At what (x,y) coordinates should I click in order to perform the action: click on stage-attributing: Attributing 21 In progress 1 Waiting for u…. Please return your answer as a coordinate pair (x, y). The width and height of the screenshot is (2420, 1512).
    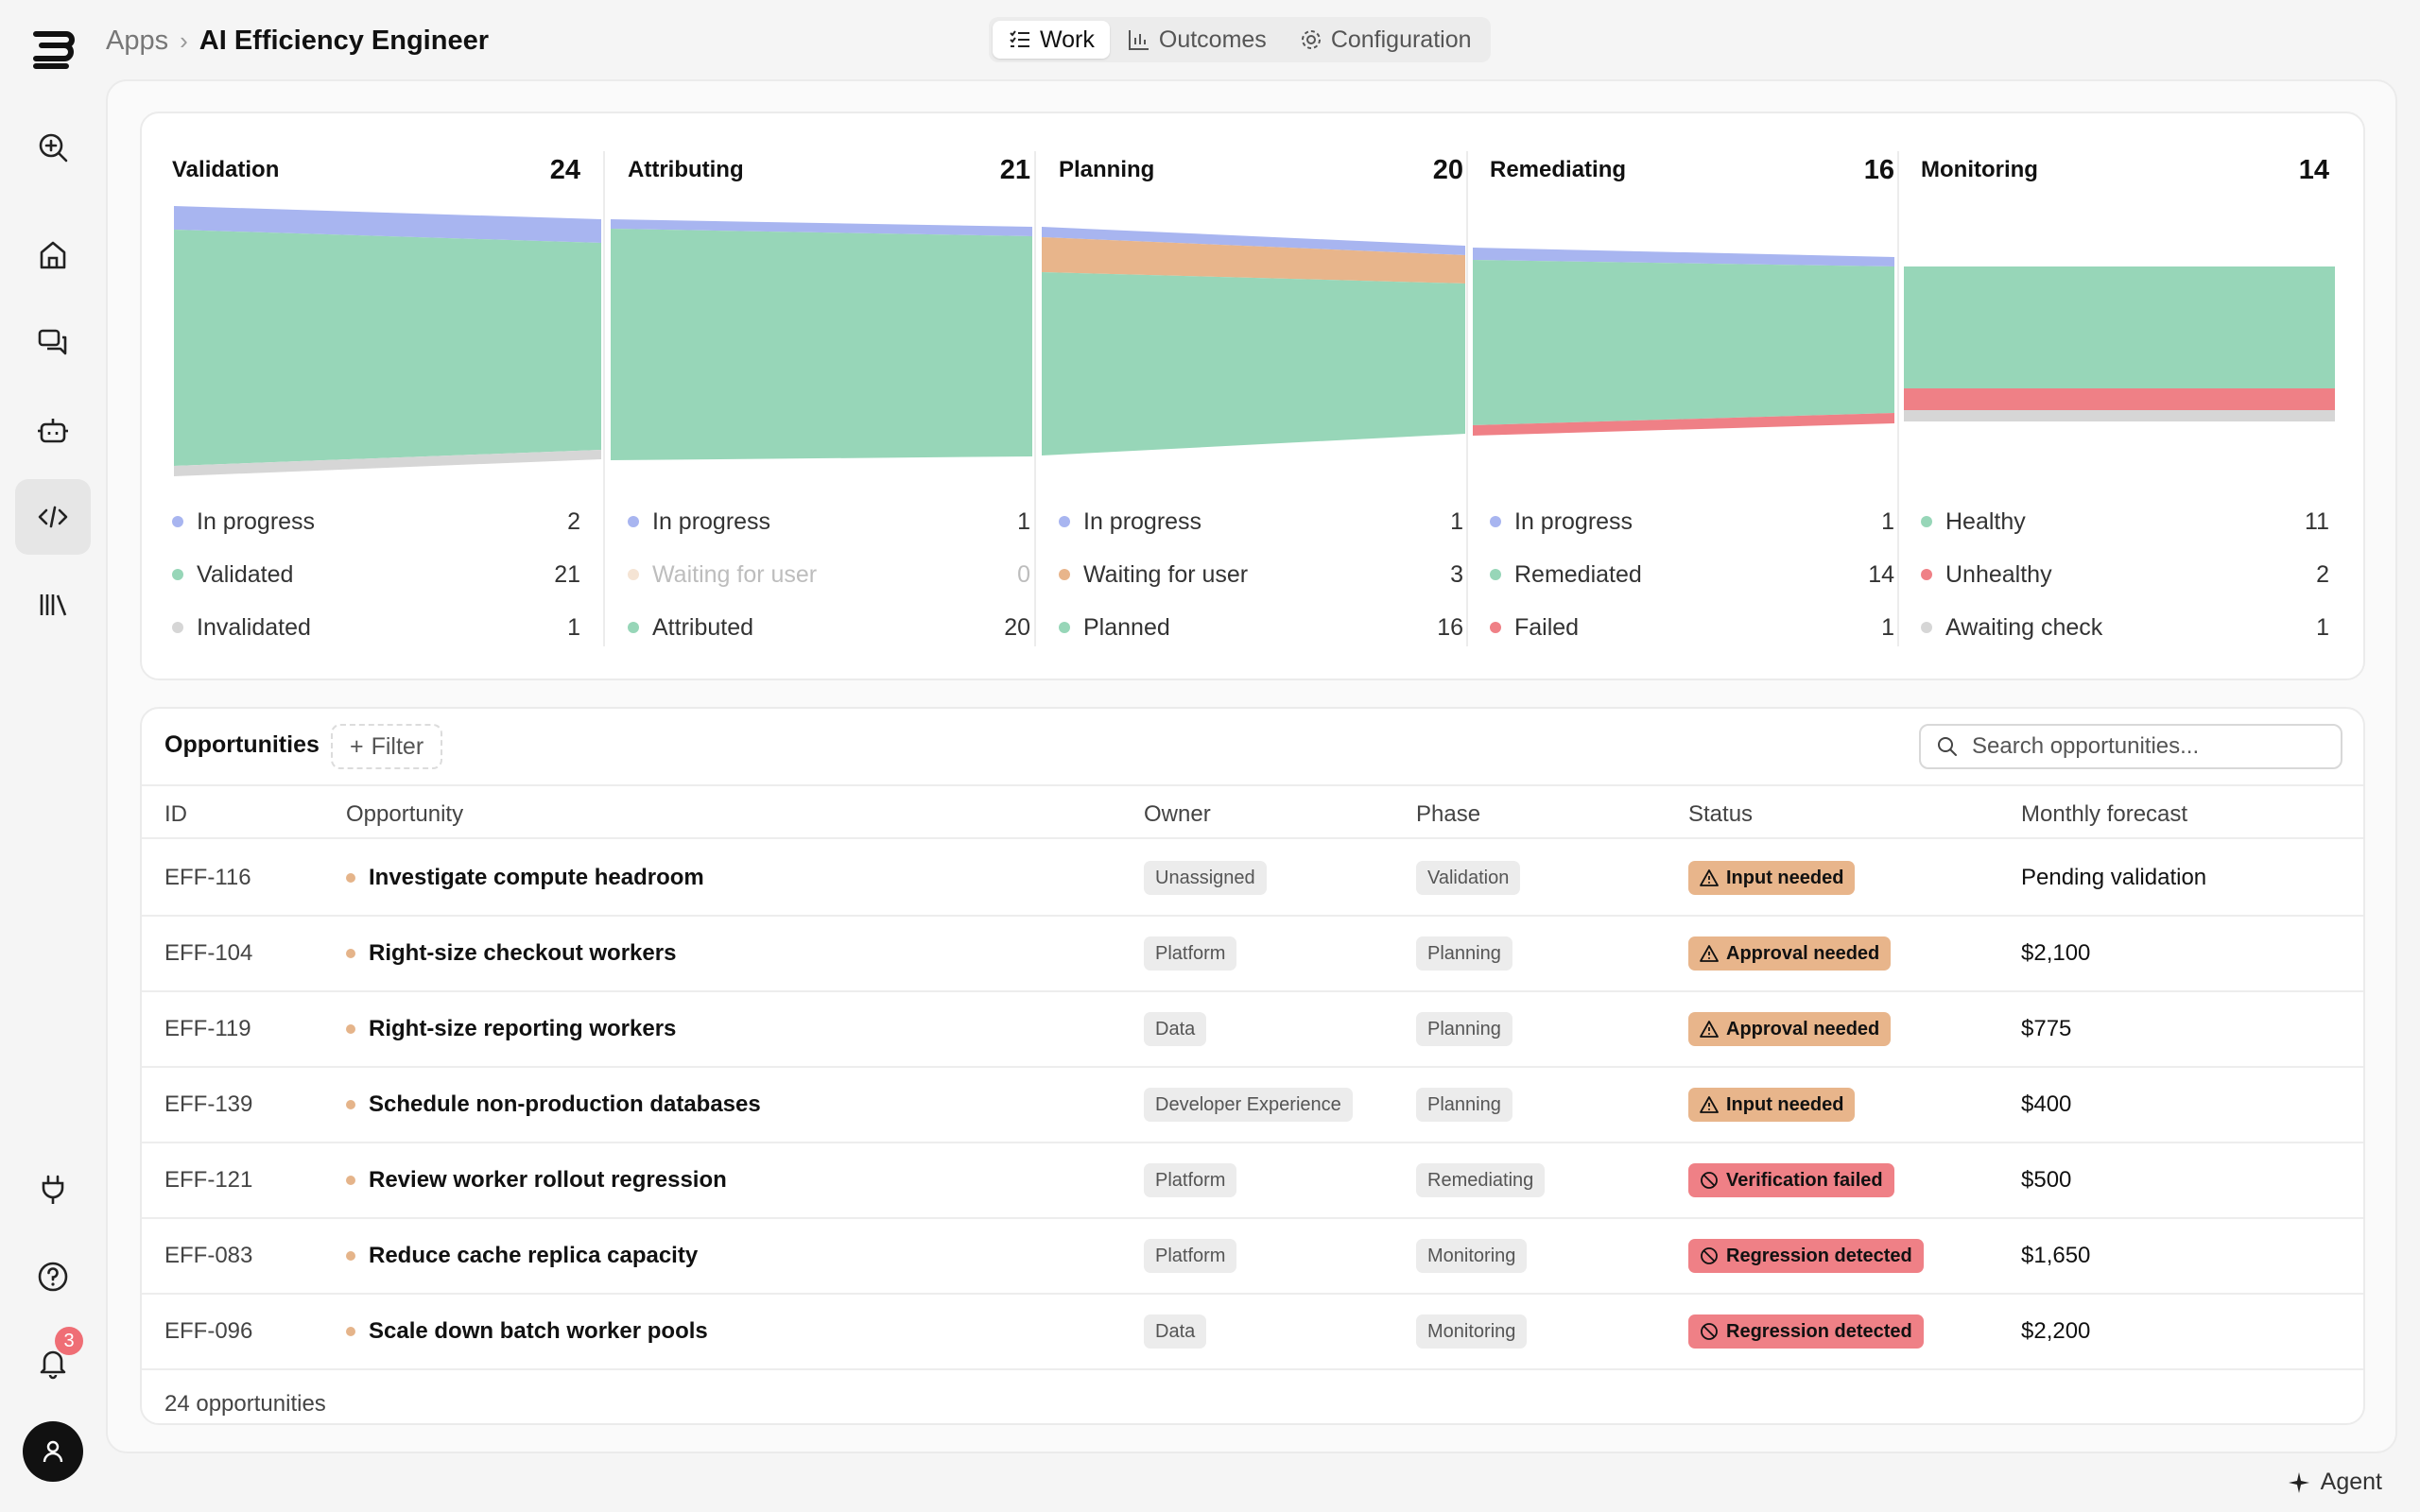
    Looking at the image, I should click on (829, 396).